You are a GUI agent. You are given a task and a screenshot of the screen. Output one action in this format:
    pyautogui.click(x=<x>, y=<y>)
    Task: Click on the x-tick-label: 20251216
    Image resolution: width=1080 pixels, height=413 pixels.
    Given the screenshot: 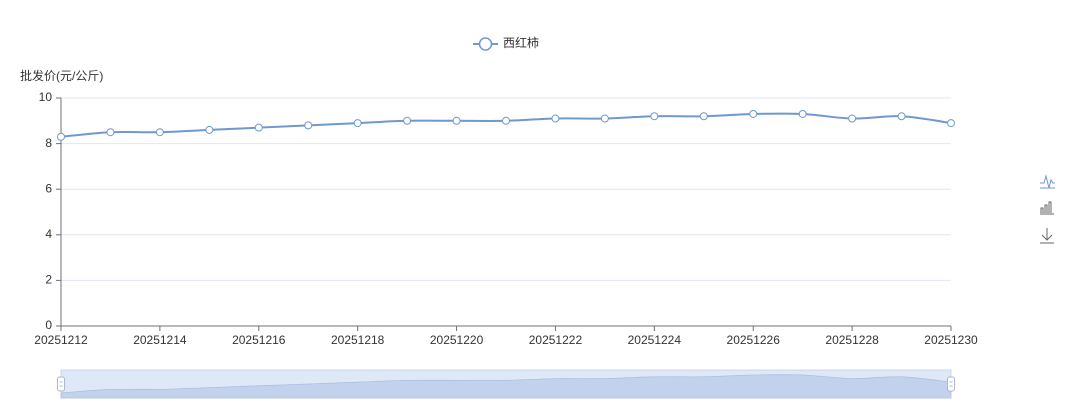 What is the action you would take?
    pyautogui.click(x=259, y=340)
    